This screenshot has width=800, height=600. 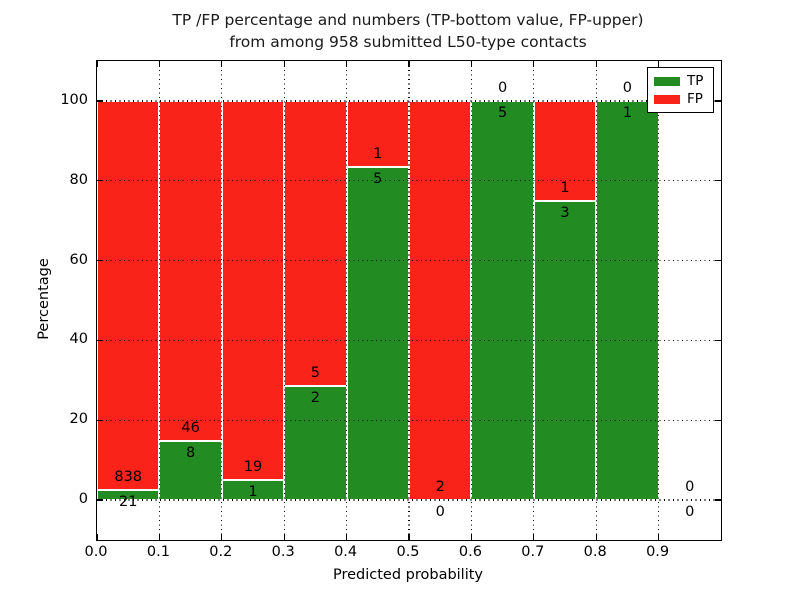 I want to click on tp-count-label: 8, so click(x=190, y=452).